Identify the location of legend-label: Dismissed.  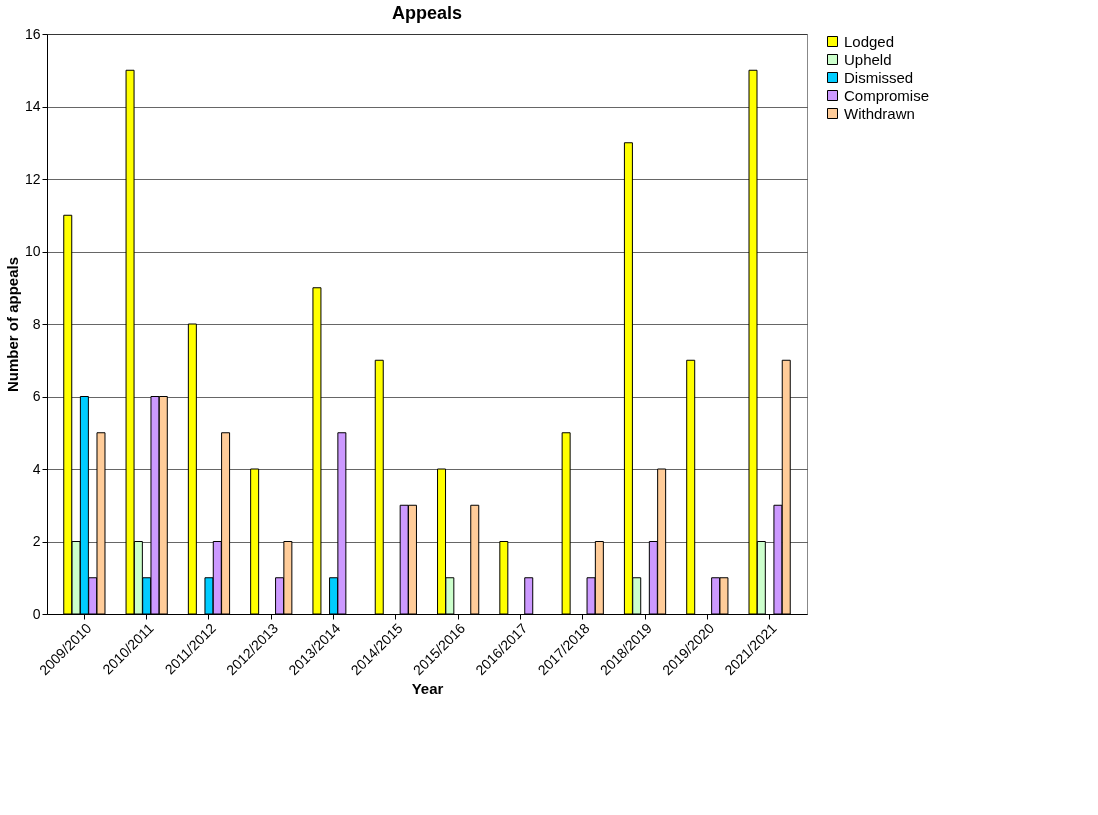
(879, 77).